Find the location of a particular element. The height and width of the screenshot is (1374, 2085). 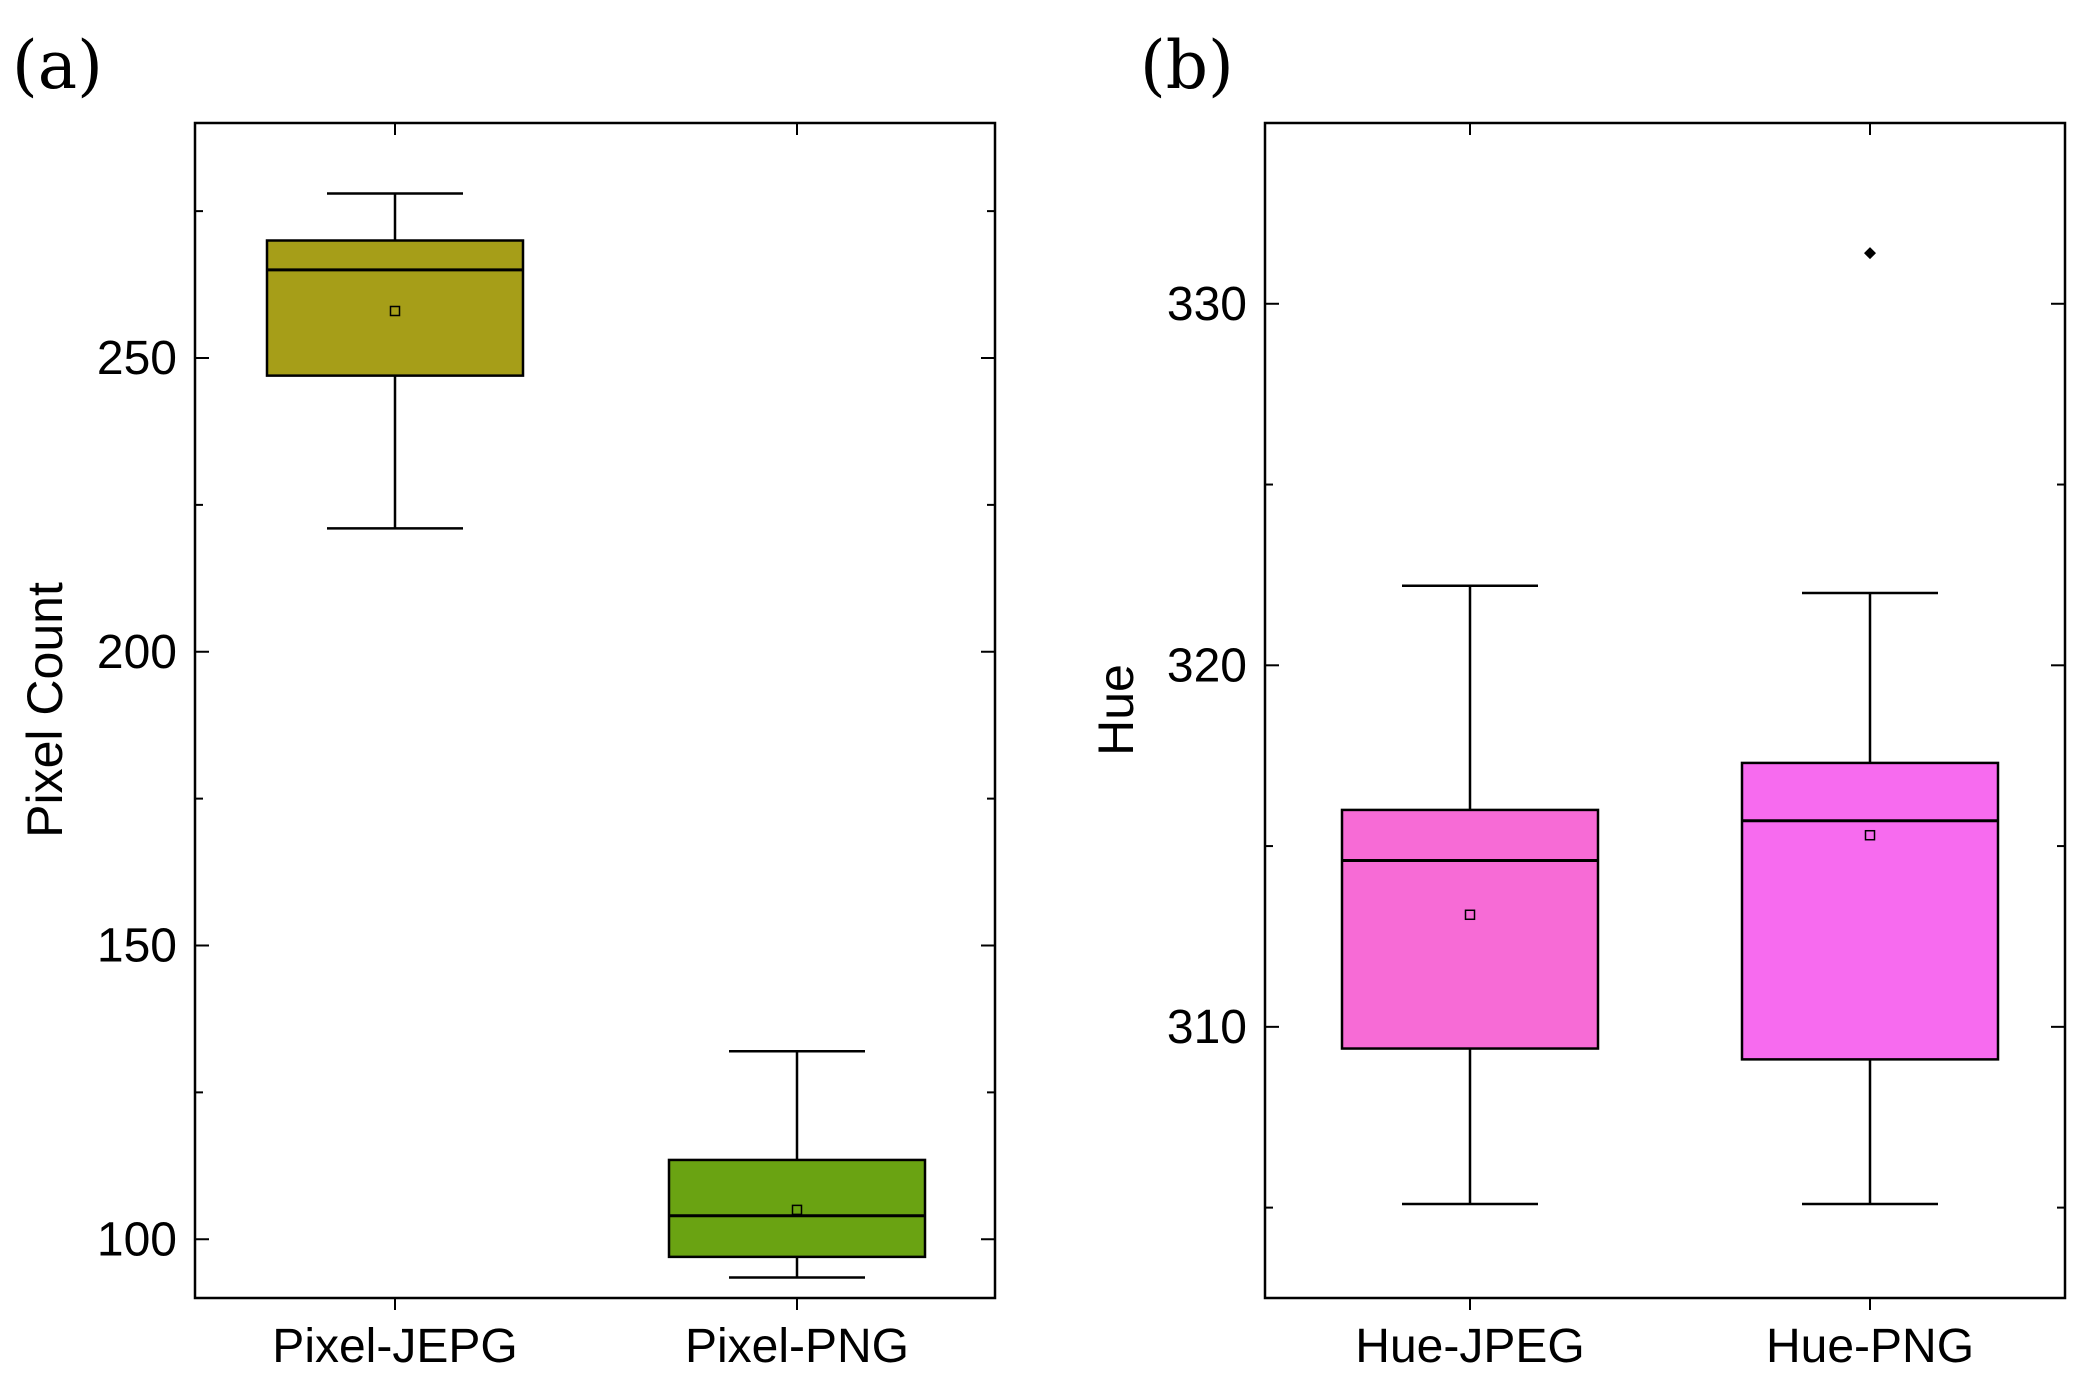

y-tick-label: 310 is located at coordinates (1207, 1027).